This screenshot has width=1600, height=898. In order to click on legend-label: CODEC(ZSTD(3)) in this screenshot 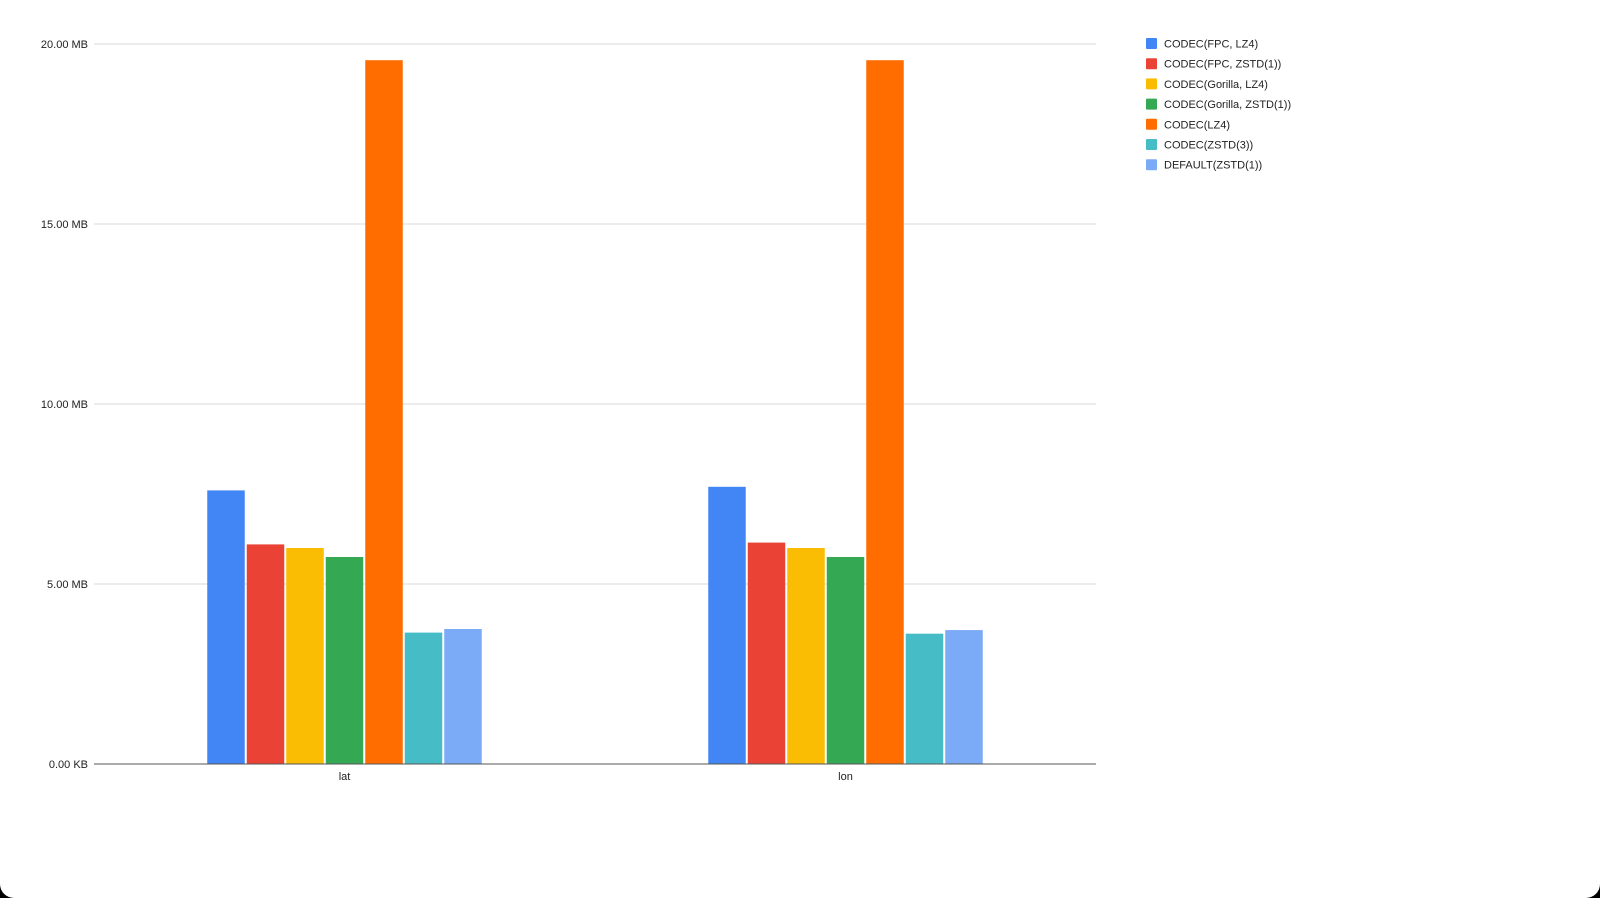, I will do `click(1208, 146)`.